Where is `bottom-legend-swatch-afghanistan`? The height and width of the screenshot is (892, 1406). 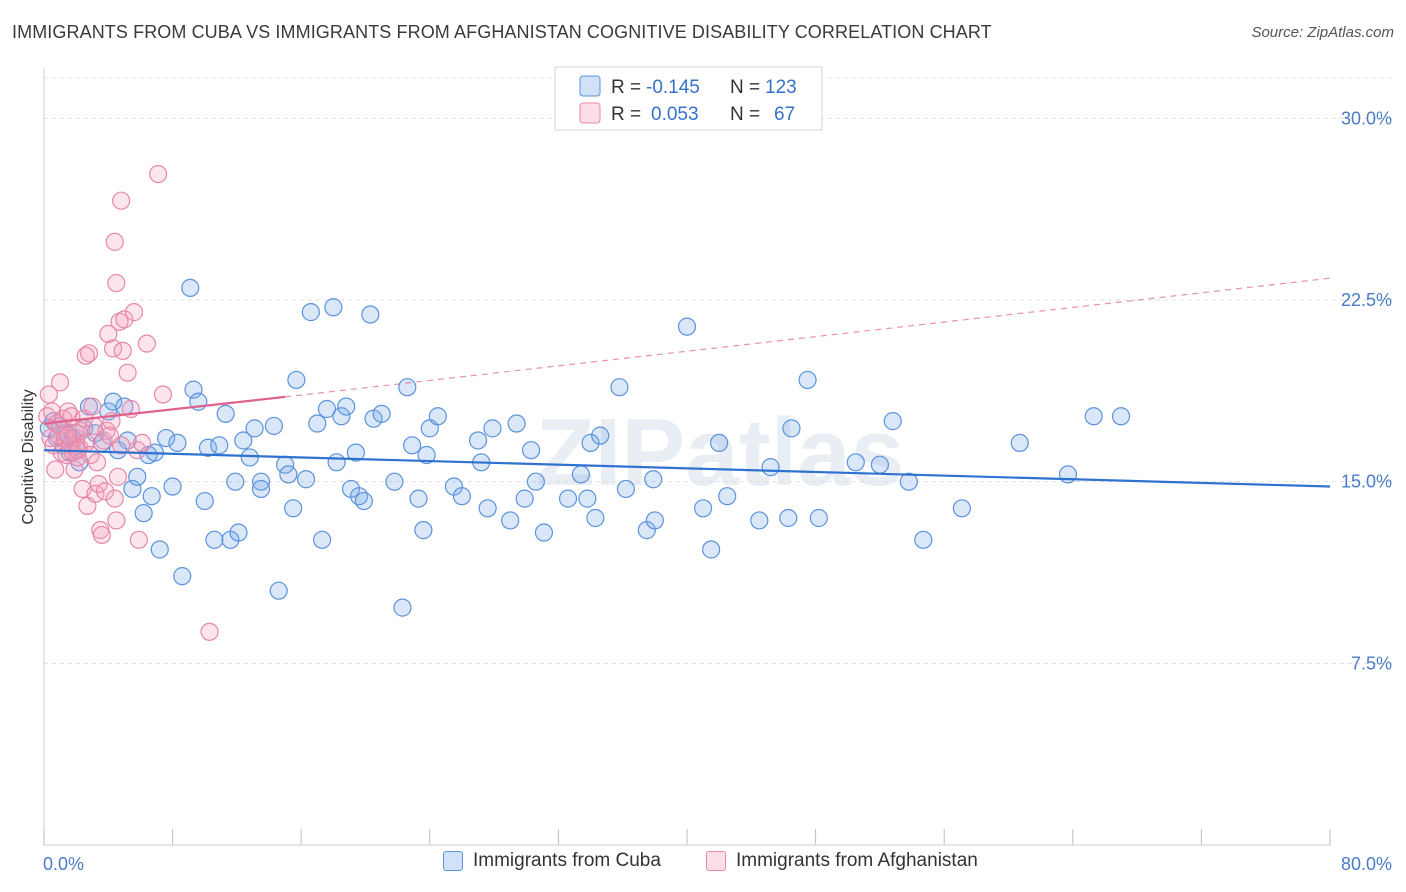
bottom-legend-swatch-afghanistan is located at coordinates (716, 861).